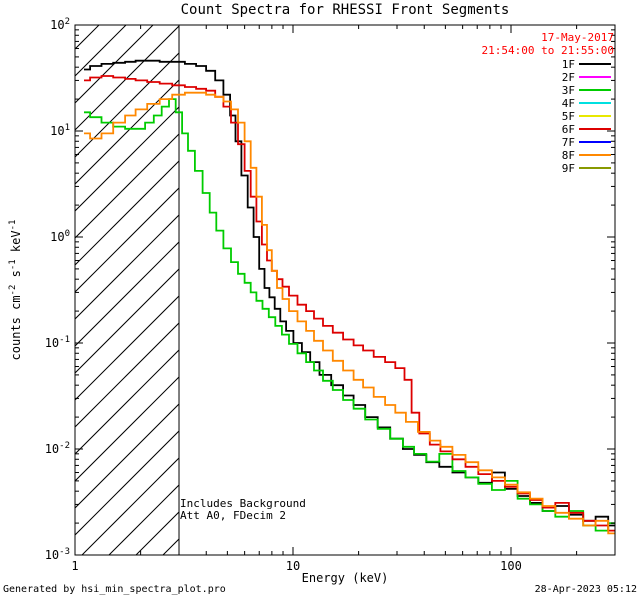  What do you see at coordinates (15, 290) in the screenshot?
I see `y-axis-label: counts cm-2 s-1 keV-1` at bounding box center [15, 290].